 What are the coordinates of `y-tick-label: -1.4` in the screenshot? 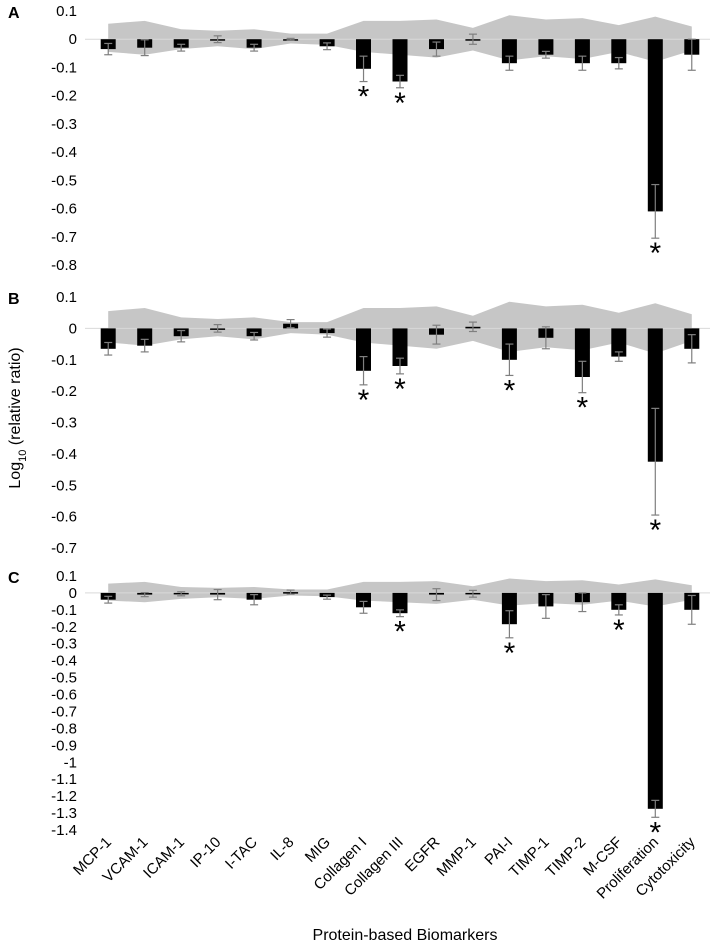 It's located at (64, 830).